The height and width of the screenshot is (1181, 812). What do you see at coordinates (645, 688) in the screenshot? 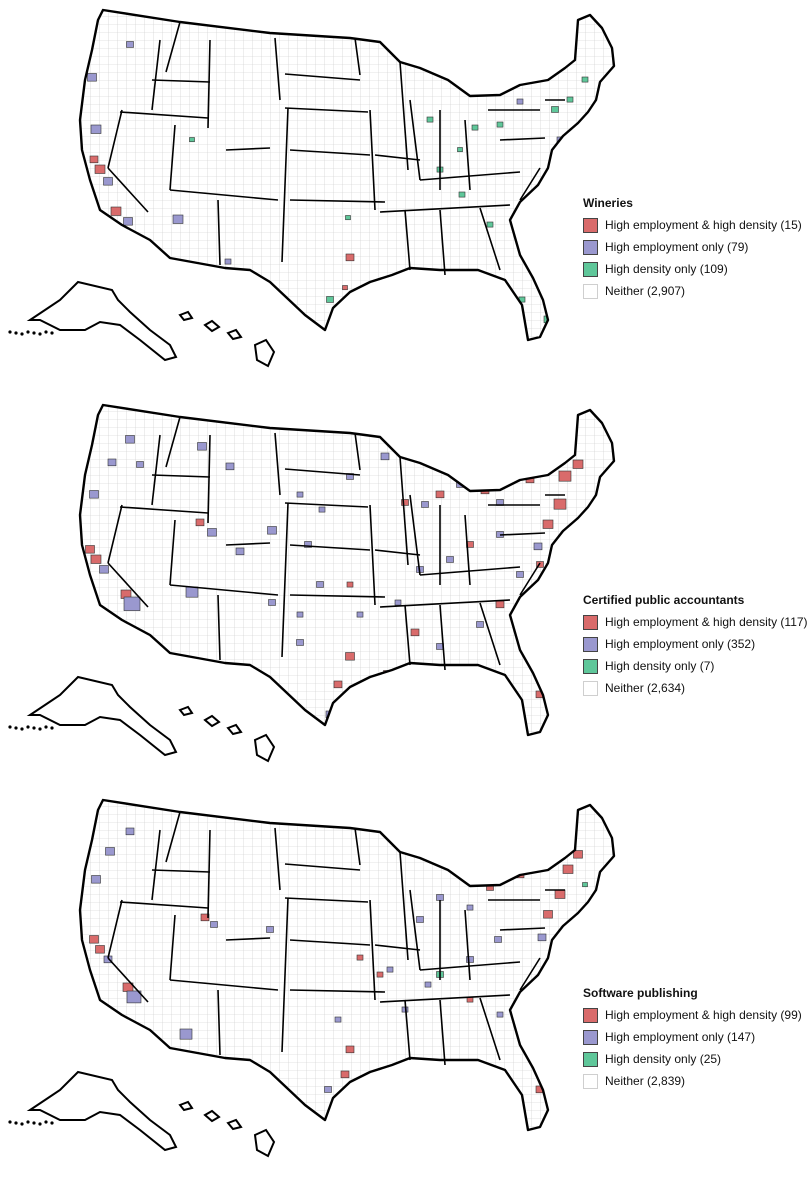
I see `legend-label: Neither (2,634)` at bounding box center [645, 688].